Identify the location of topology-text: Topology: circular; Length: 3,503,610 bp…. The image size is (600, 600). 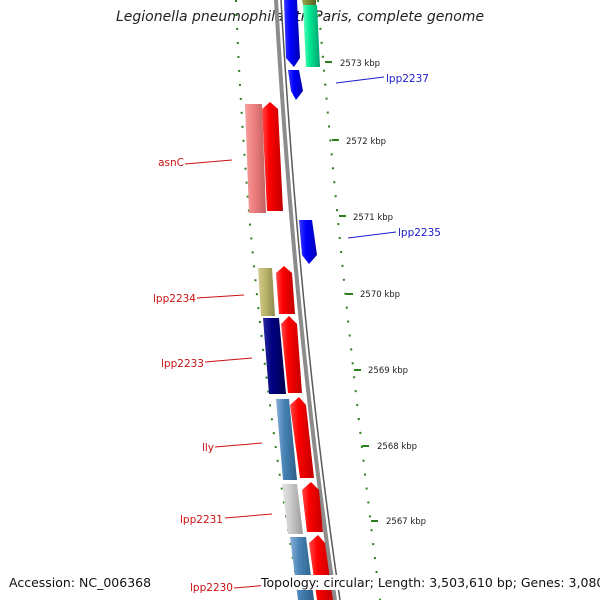
(430, 582).